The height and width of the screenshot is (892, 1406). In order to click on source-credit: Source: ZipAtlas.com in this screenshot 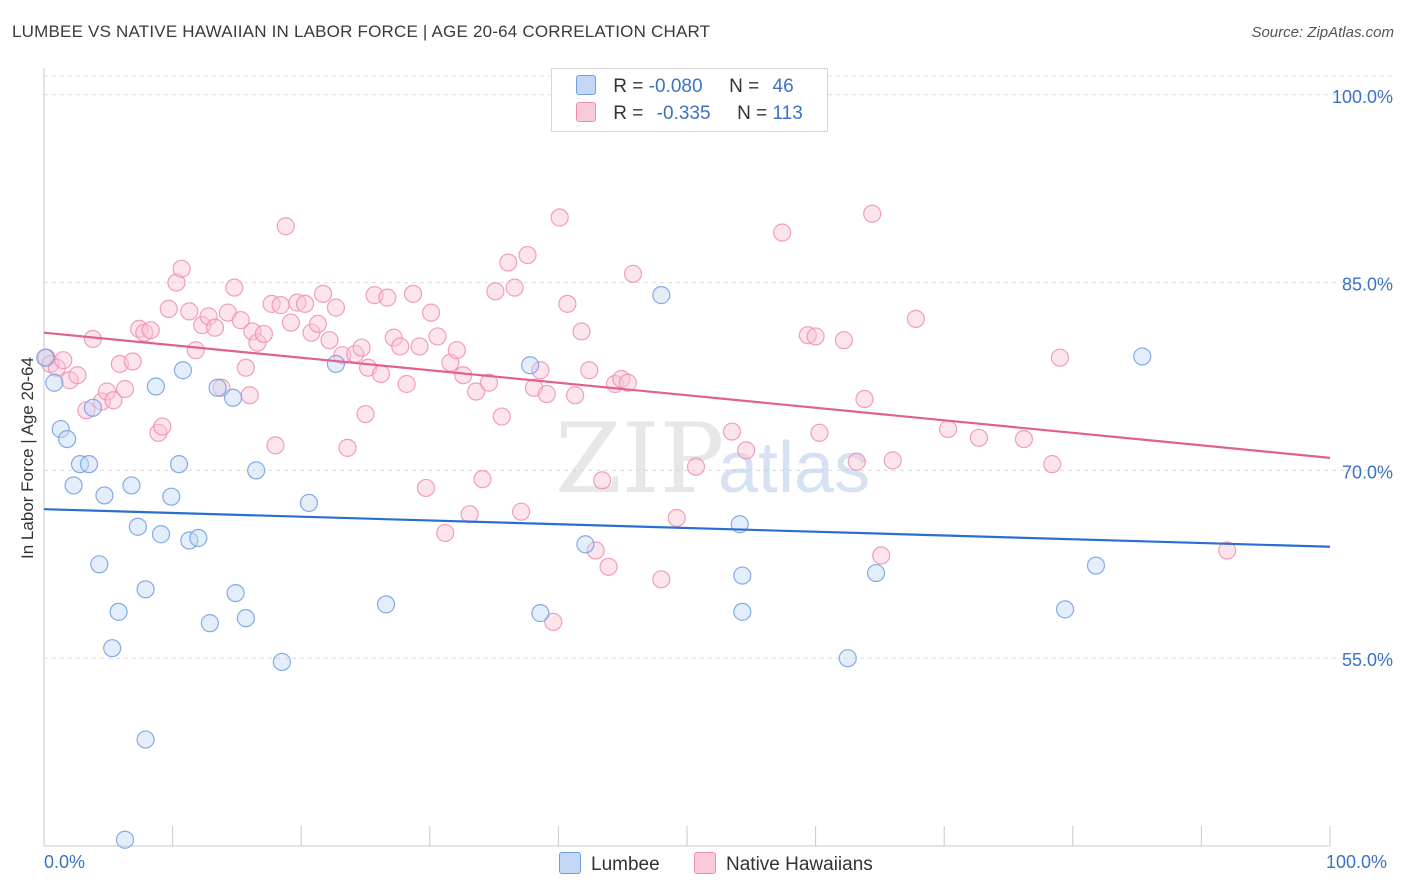, I will do `click(1322, 32)`.